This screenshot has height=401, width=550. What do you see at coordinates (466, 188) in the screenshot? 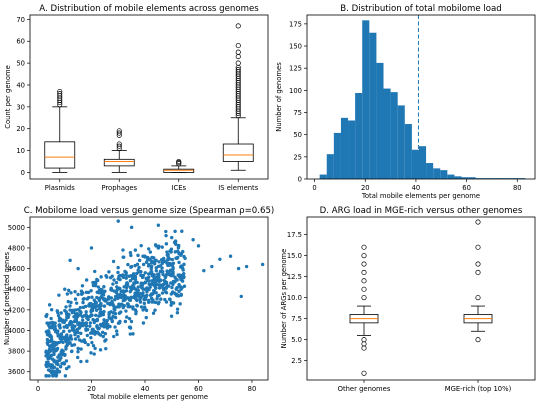
I see `x-tick-label: 60` at bounding box center [466, 188].